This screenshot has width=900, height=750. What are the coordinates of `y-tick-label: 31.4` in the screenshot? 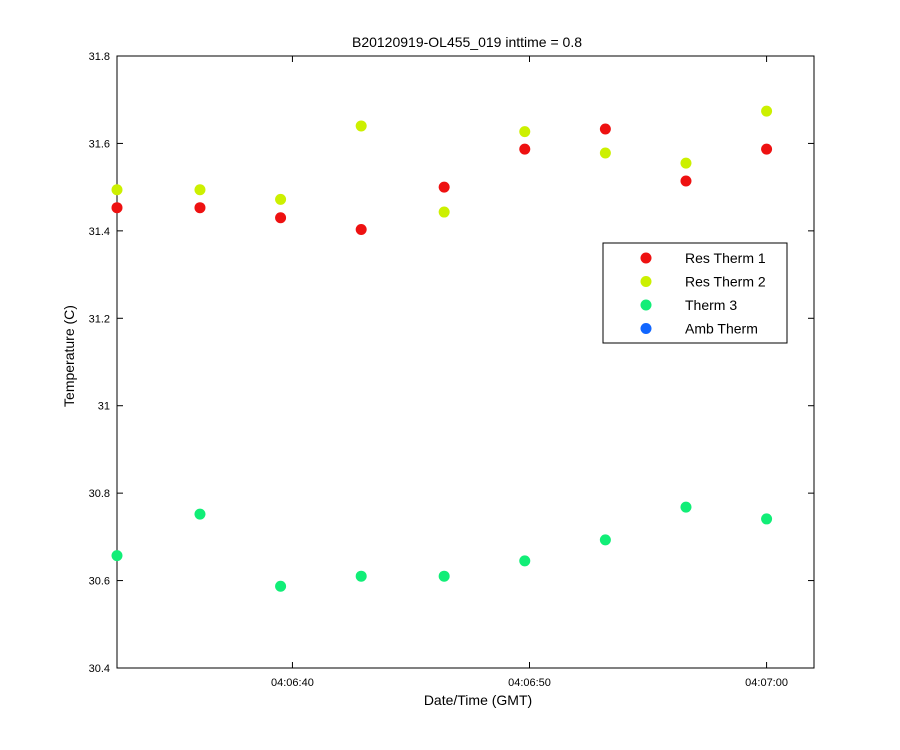 It's located at (99, 232).